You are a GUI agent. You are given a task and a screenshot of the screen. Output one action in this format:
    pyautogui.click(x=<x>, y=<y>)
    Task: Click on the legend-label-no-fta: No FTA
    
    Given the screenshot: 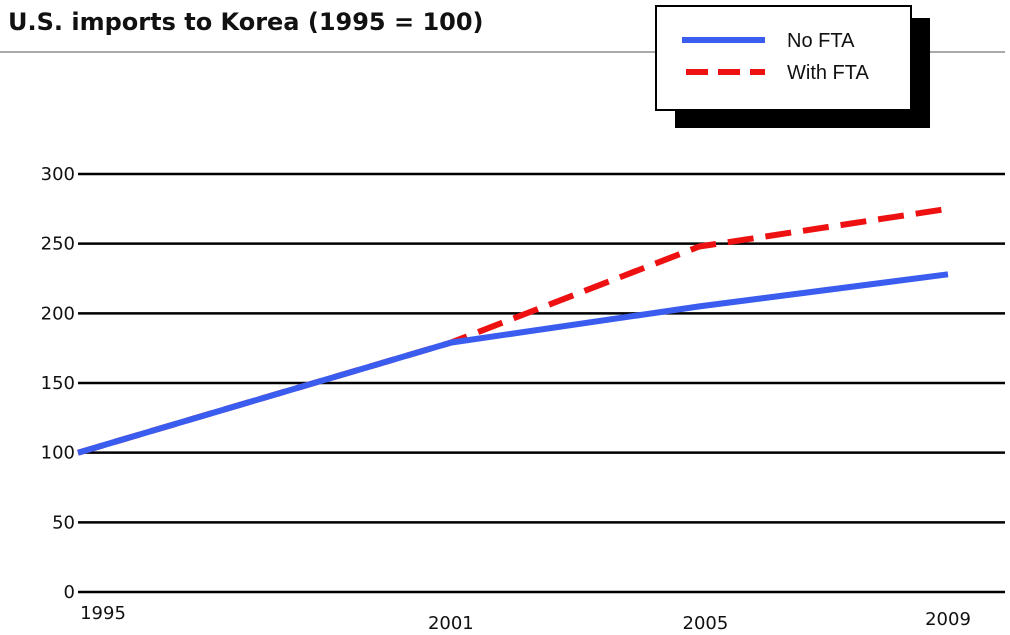 What is the action you would take?
    pyautogui.click(x=821, y=41)
    